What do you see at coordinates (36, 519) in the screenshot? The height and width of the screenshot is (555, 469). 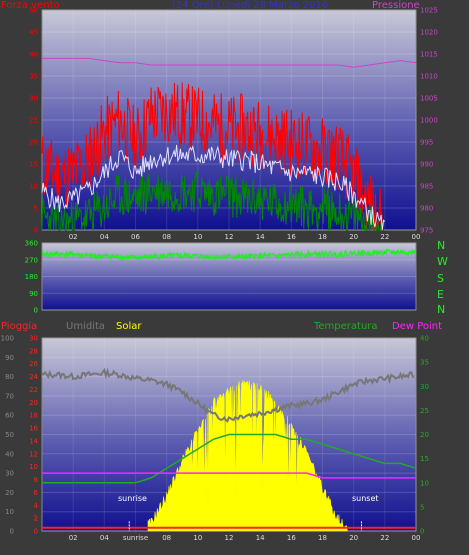 I see `tick-label: 2` at bounding box center [36, 519].